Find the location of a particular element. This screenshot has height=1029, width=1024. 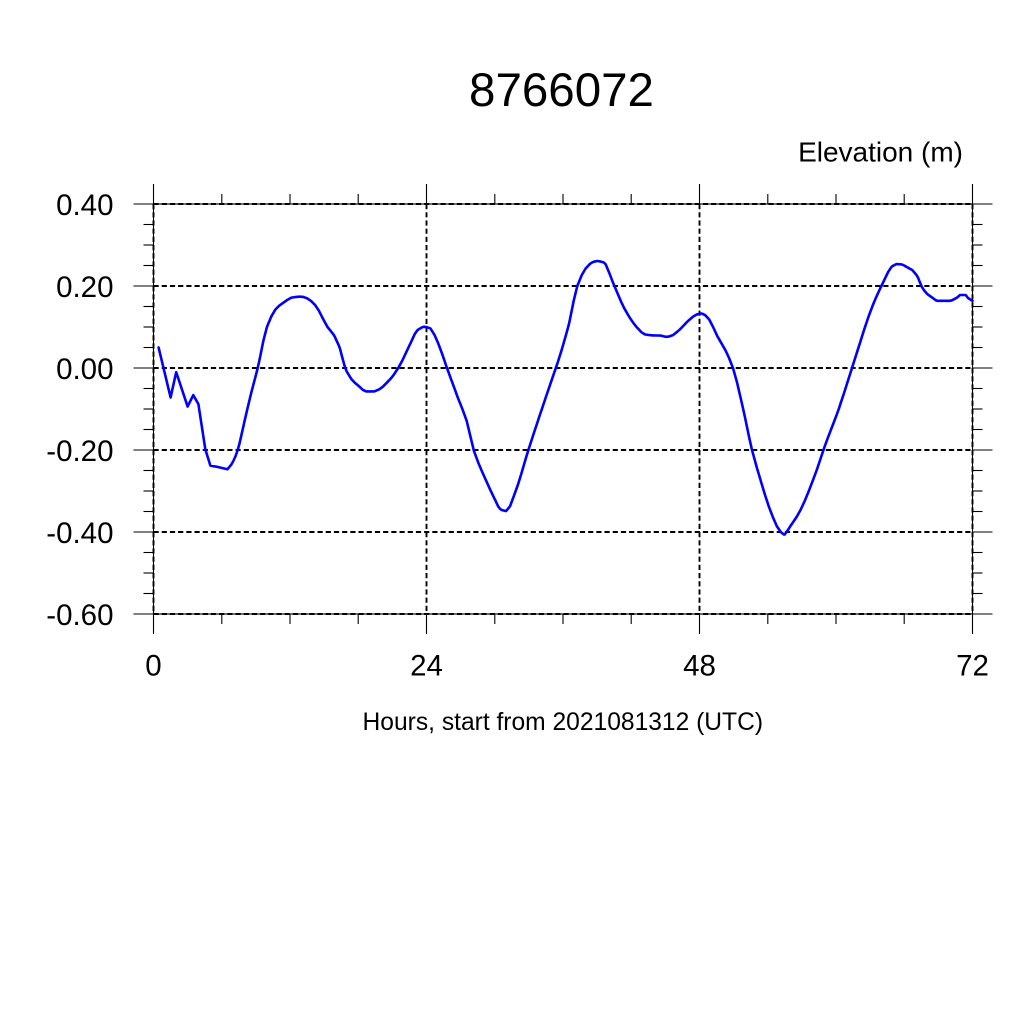

svg-text: 24 is located at coordinates (426, 666).